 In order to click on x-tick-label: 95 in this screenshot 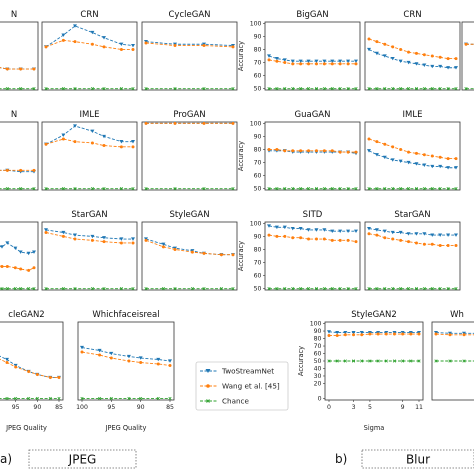, I will do `click(16, 407)`.